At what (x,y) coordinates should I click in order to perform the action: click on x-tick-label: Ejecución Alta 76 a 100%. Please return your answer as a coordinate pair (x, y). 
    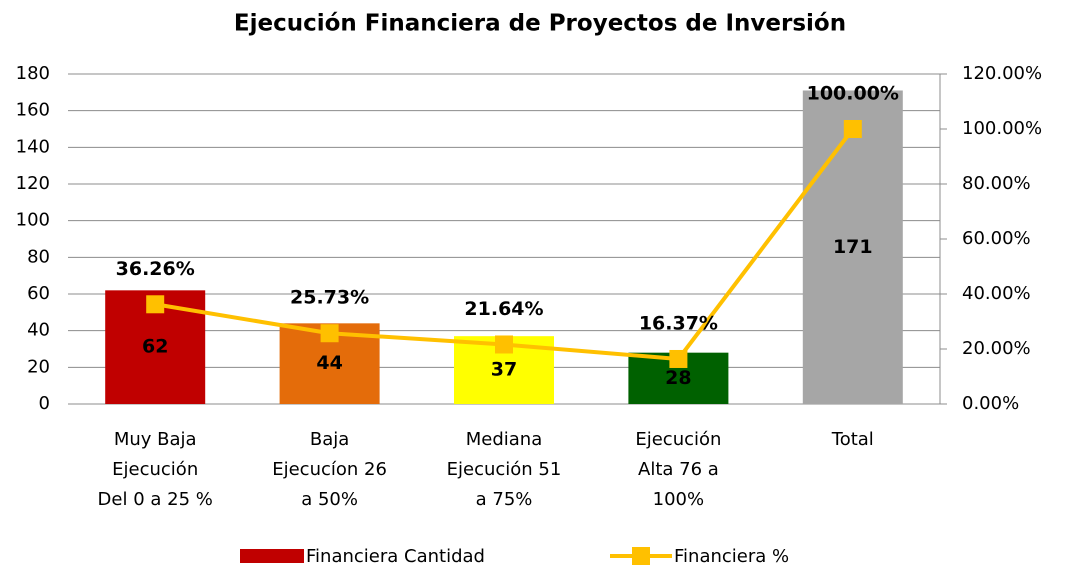
    Looking at the image, I should click on (678, 469).